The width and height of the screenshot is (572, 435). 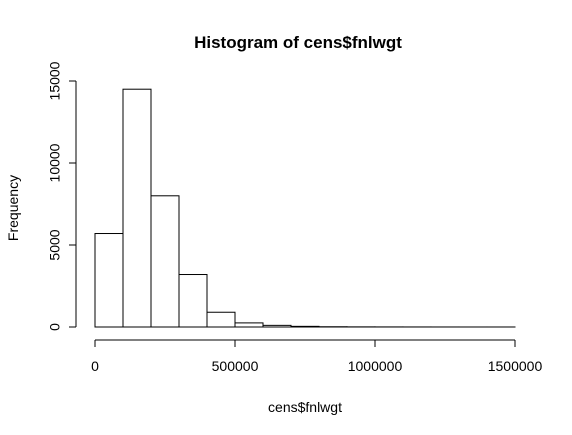 What do you see at coordinates (515, 366) in the screenshot?
I see `x-tick-label: 1500000` at bounding box center [515, 366].